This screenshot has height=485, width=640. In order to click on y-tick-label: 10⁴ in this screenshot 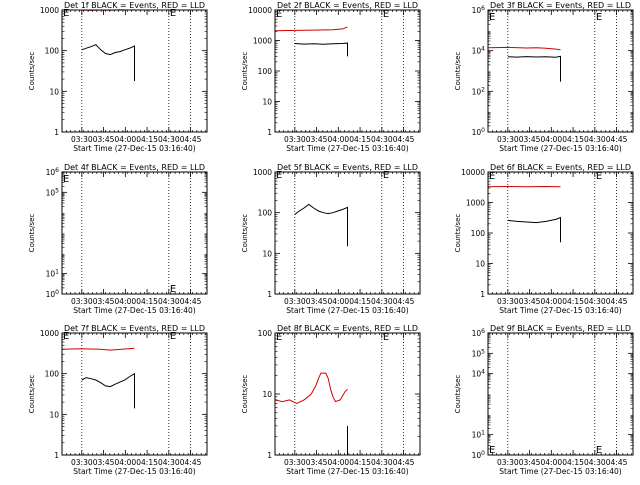, I will do `click(479, 51)`.